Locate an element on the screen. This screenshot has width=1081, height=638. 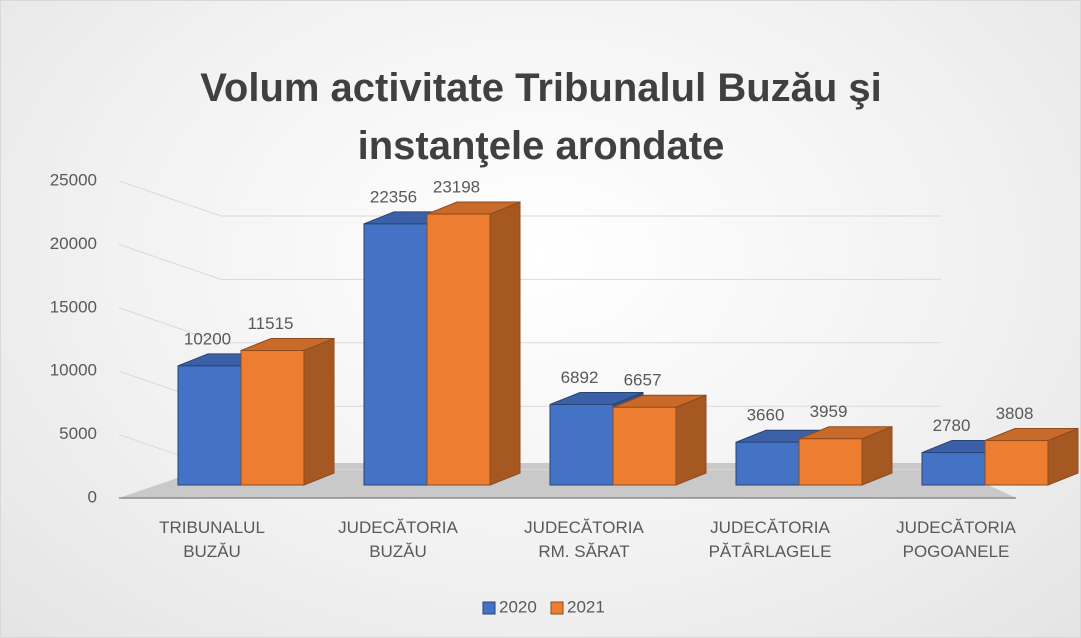
x-tick-label: JUDECĂTORIA POGOANELE is located at coordinates (956, 539).